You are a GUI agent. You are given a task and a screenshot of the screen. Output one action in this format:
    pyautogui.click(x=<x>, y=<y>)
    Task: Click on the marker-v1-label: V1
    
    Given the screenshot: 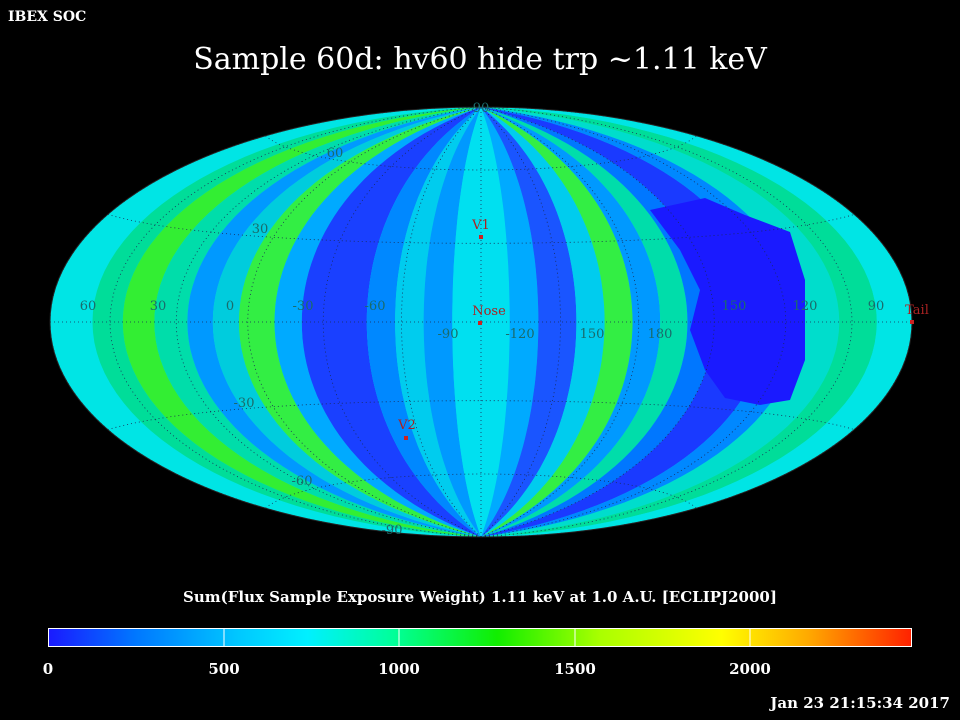 What is the action you would take?
    pyautogui.click(x=480, y=225)
    